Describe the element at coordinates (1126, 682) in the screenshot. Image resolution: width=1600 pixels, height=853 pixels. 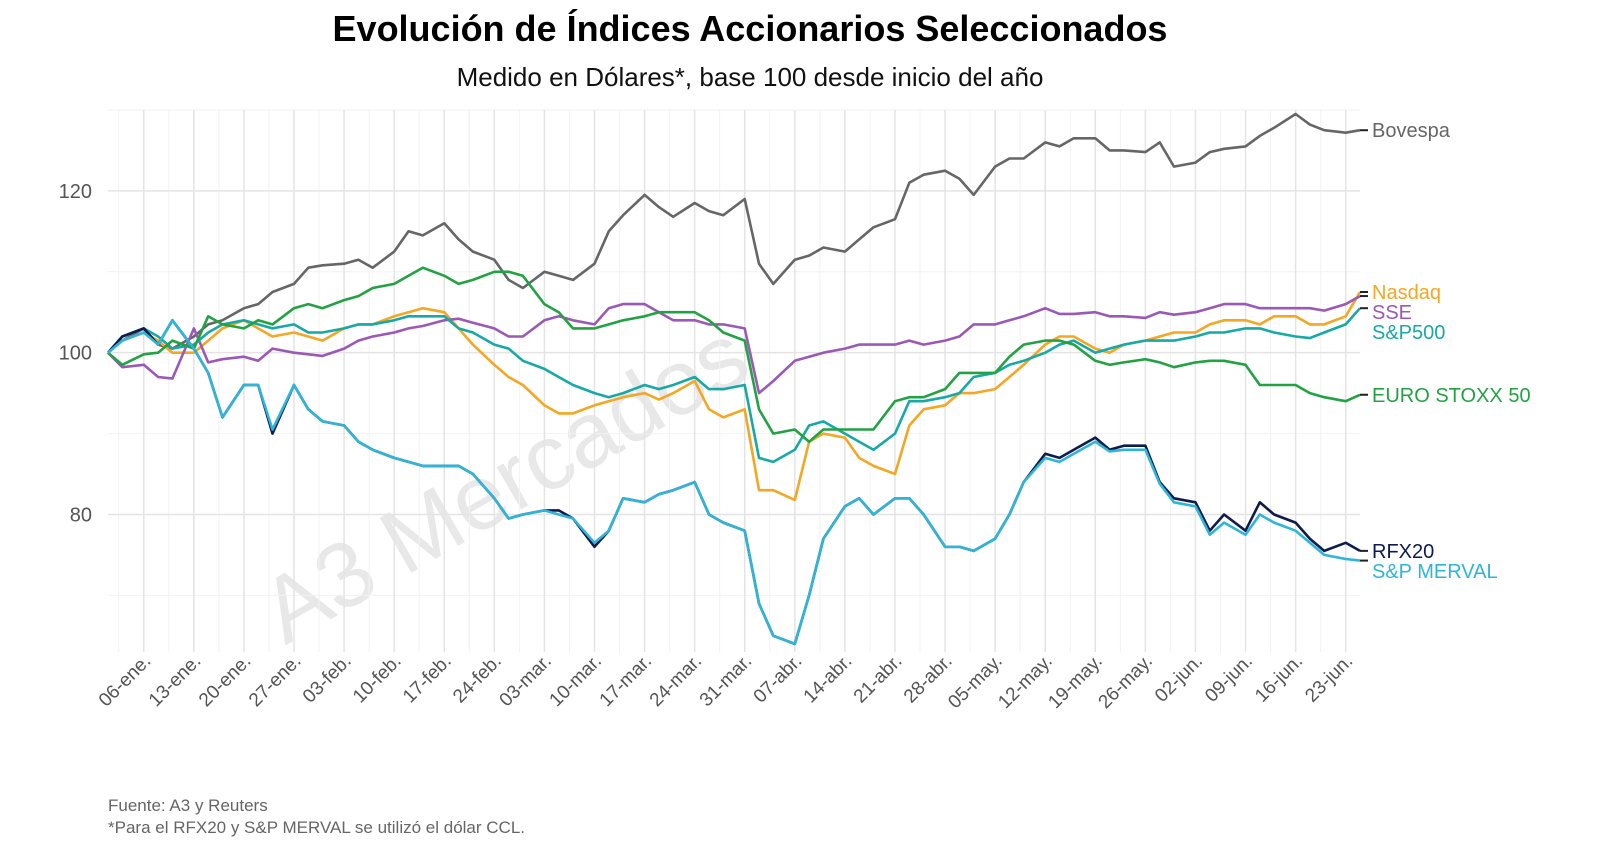
I see `x-tick-label: 26-may.` at that location.